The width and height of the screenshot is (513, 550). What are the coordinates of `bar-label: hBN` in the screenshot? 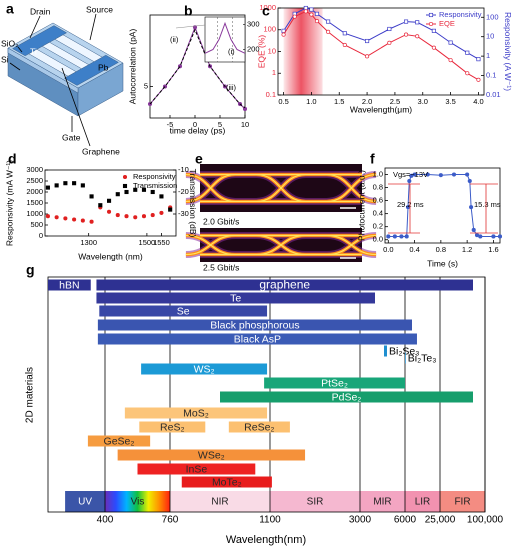 It's located at (69, 285).